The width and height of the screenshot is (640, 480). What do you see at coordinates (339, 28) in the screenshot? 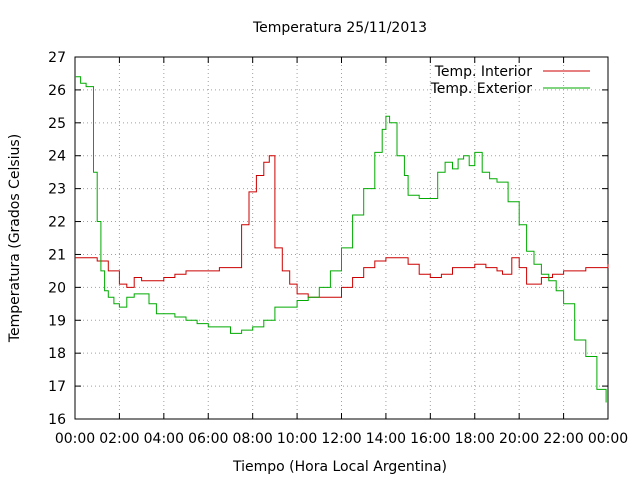
I see `chart-title: Temperatura 25/11/2013` at bounding box center [339, 28].